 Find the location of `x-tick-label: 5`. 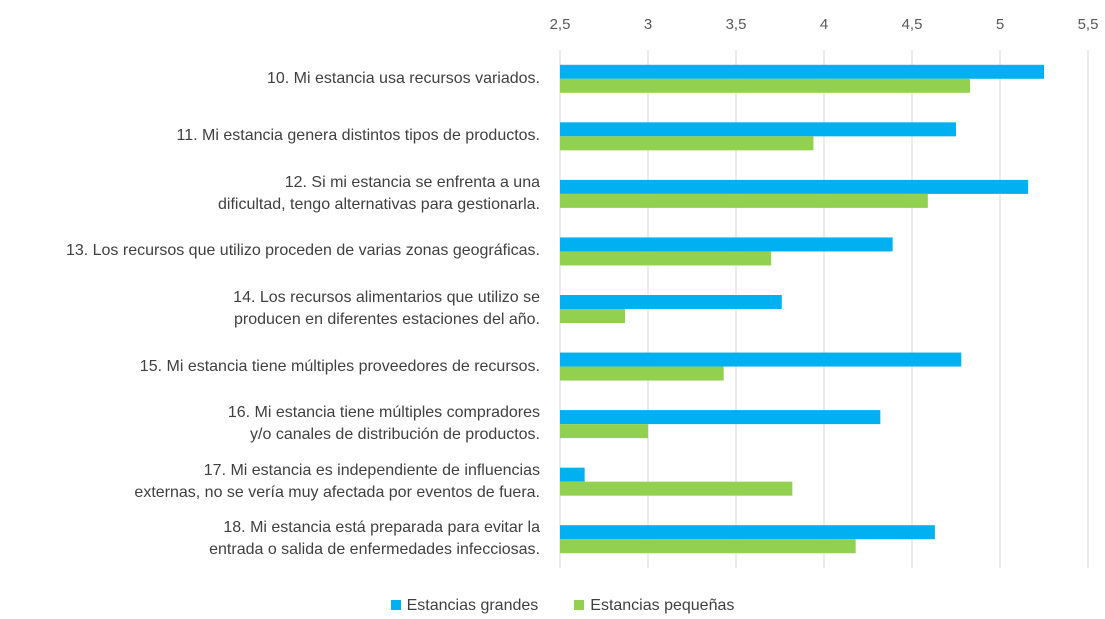

x-tick-label: 5 is located at coordinates (1000, 24).